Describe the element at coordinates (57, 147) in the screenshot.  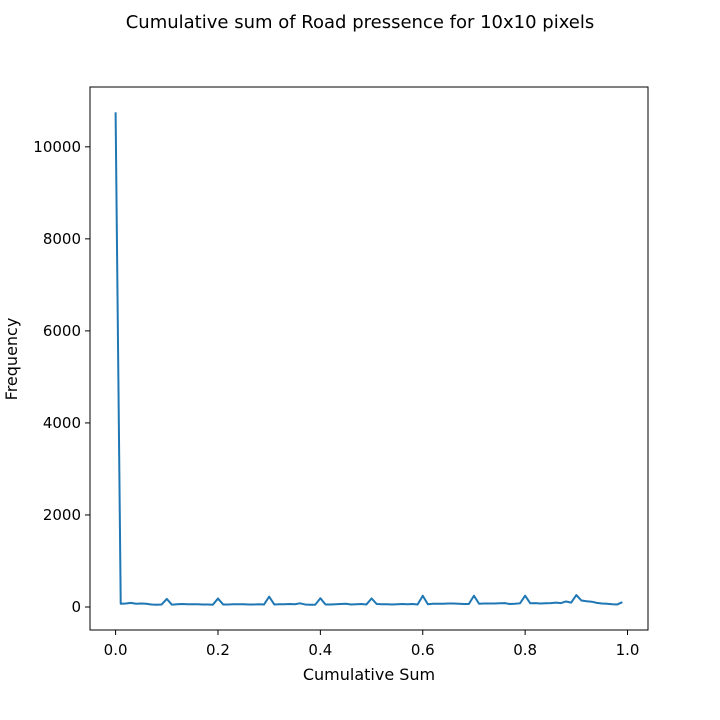
I see `y-tick-label: 10000` at that location.